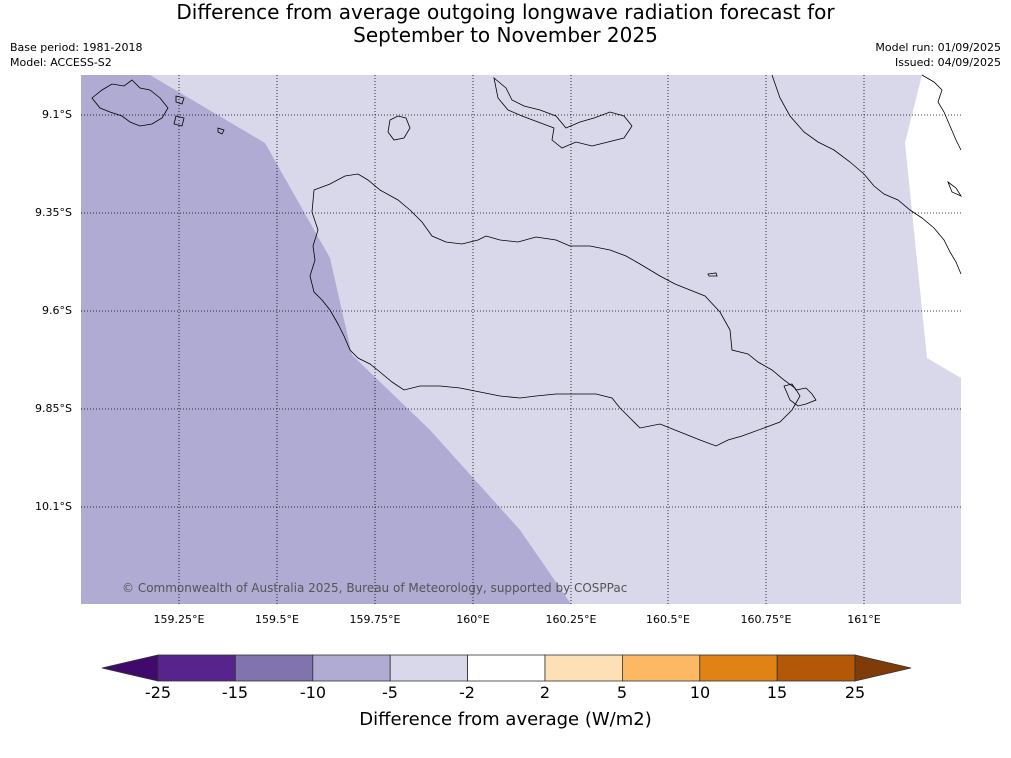  What do you see at coordinates (180, 100) in the screenshot?
I see `islet-russell-c` at bounding box center [180, 100].